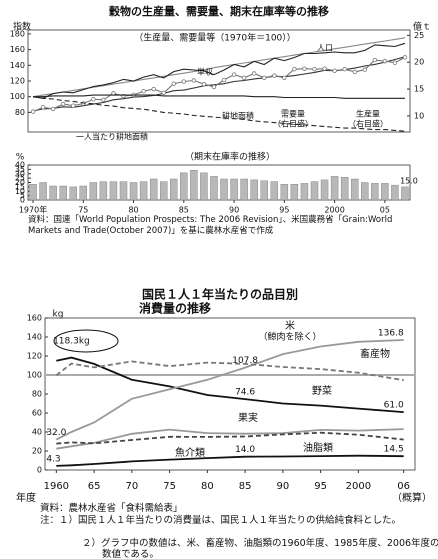 The width and height of the screenshot is (438, 559). What do you see at coordinates (234, 210) in the screenshot?
I see `x-tick-label: 90` at bounding box center [234, 210].